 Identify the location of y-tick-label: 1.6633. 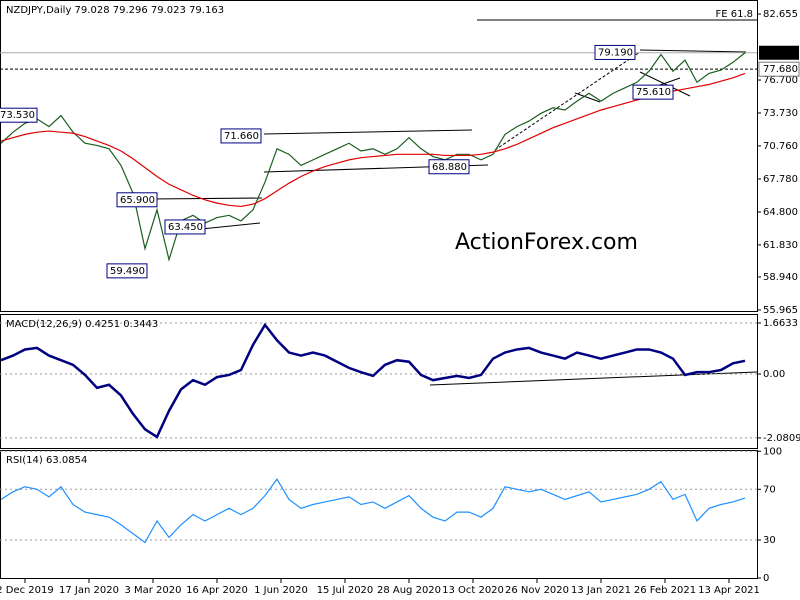
(780, 323).